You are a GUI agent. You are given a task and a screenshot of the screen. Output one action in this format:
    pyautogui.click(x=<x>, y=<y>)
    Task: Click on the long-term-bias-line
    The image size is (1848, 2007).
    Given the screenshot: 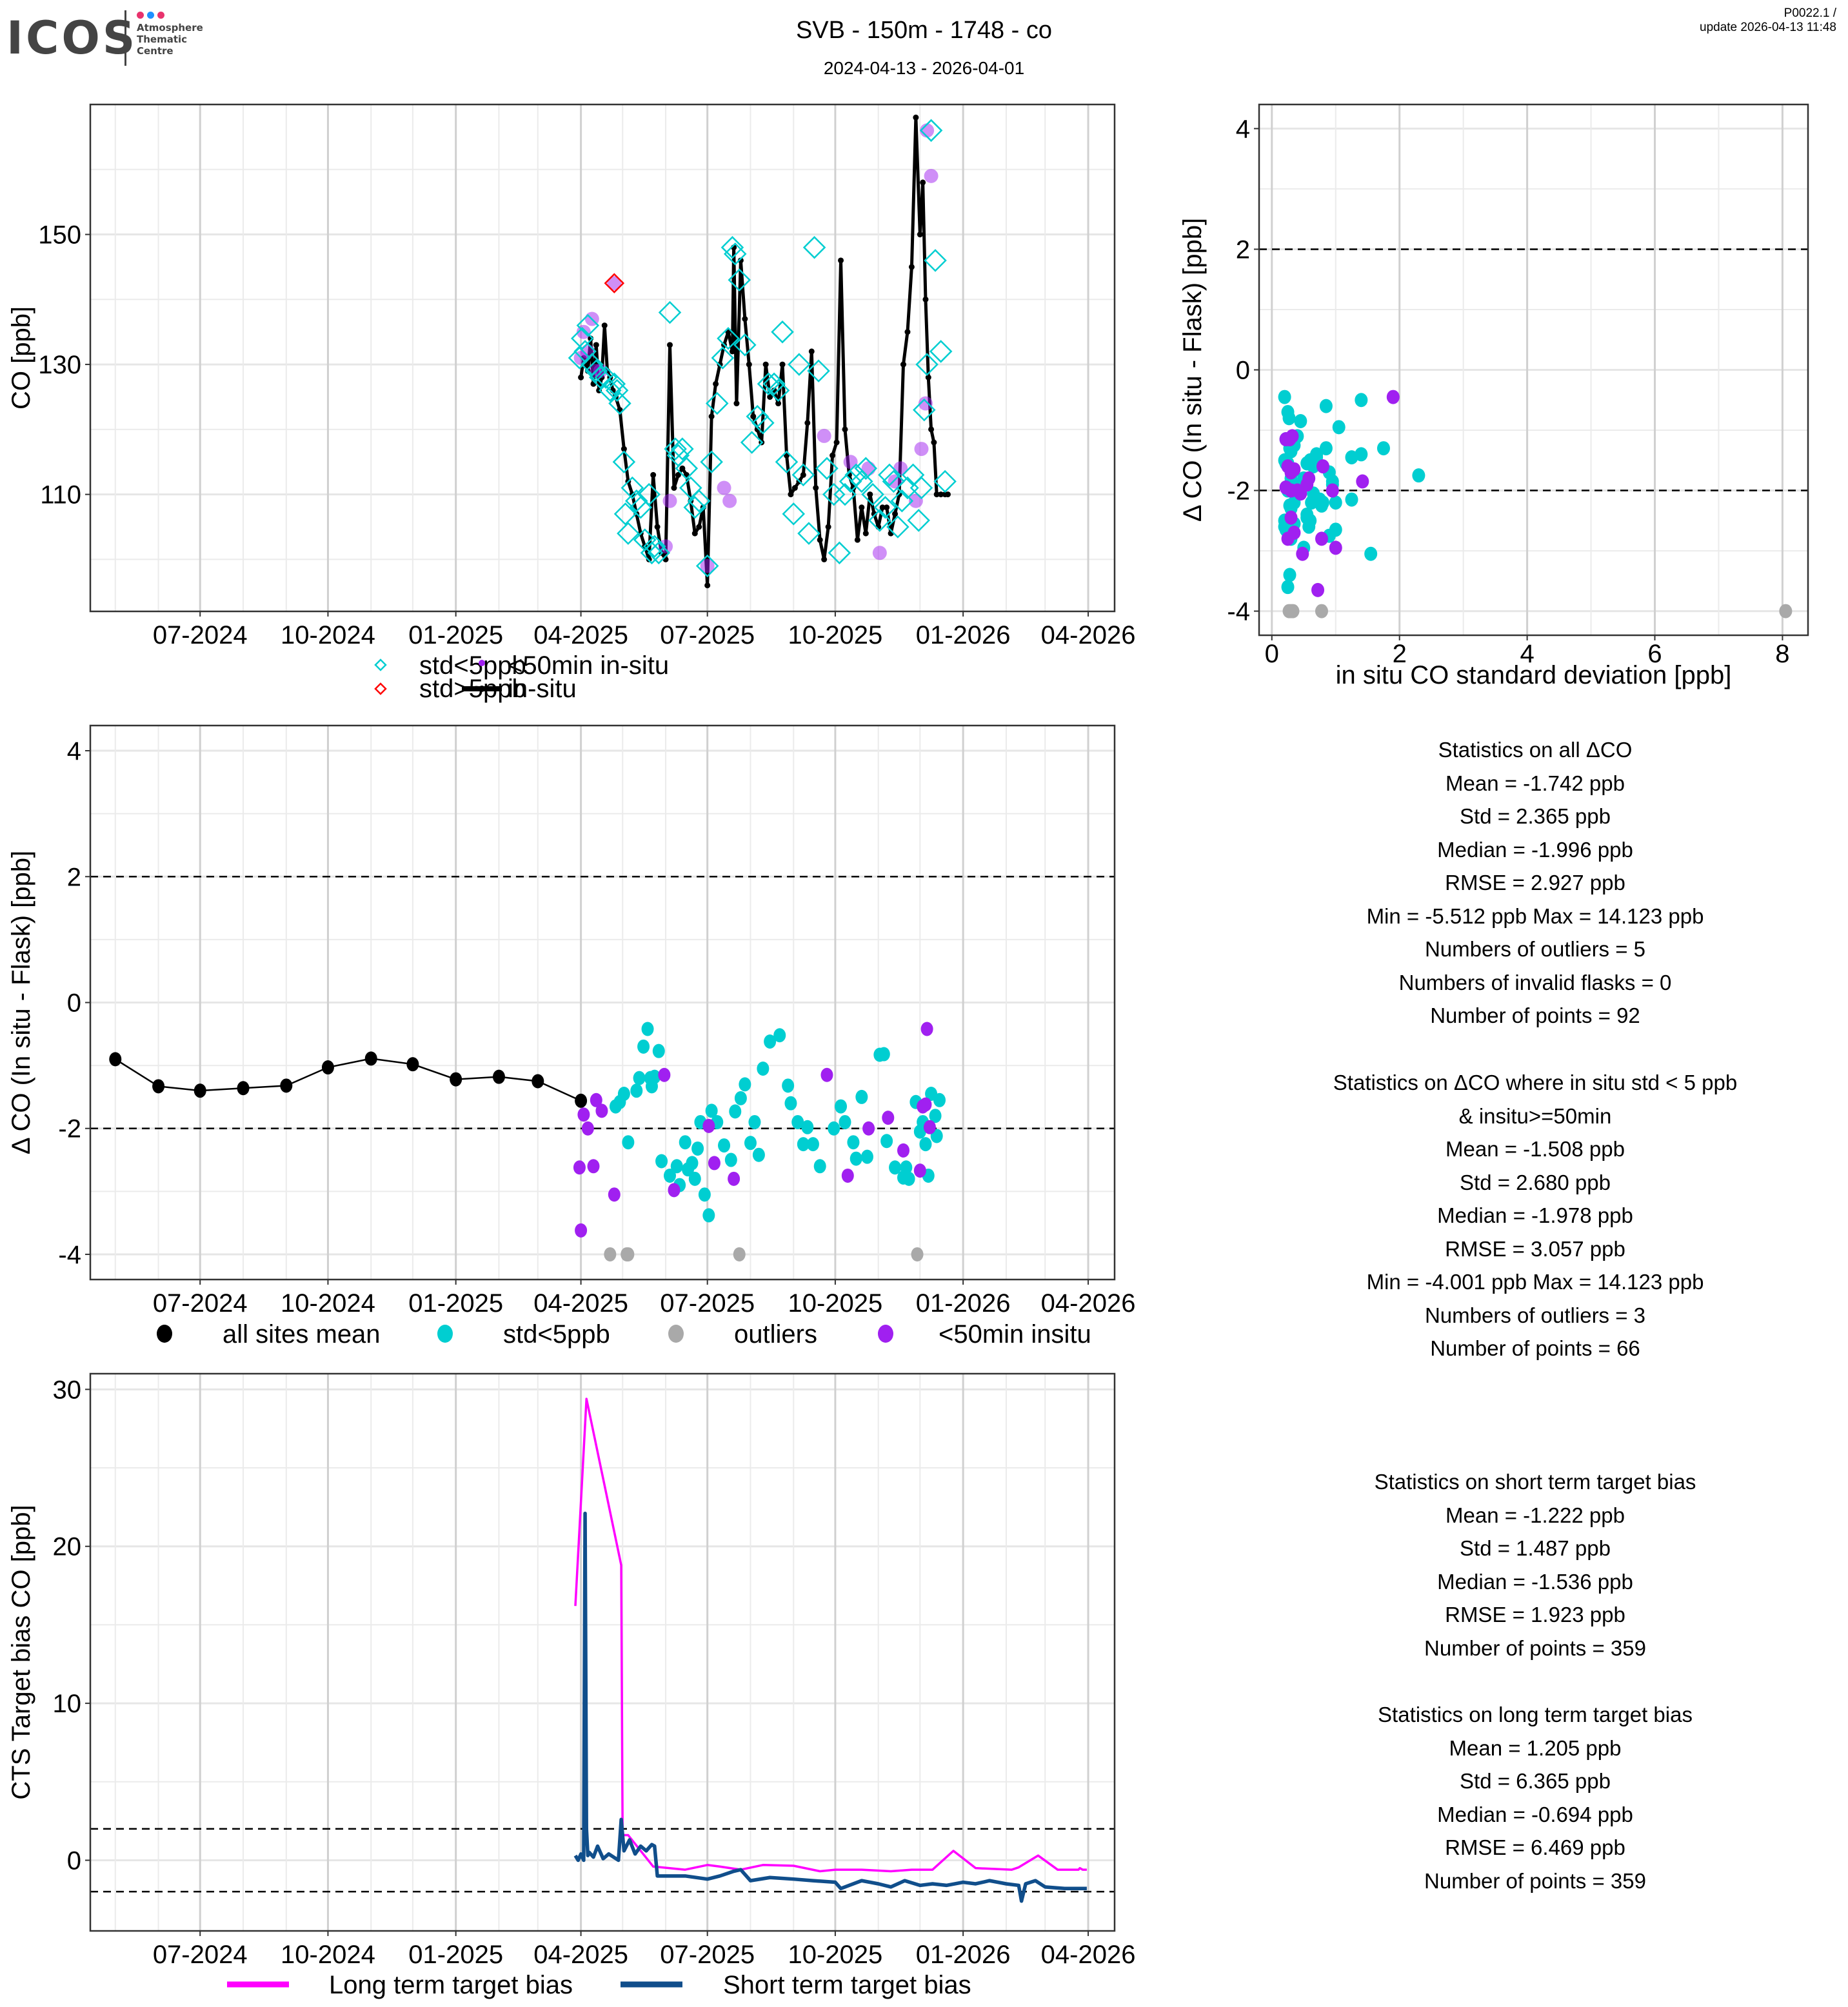 What is the action you would take?
    pyautogui.click(x=831, y=1635)
    